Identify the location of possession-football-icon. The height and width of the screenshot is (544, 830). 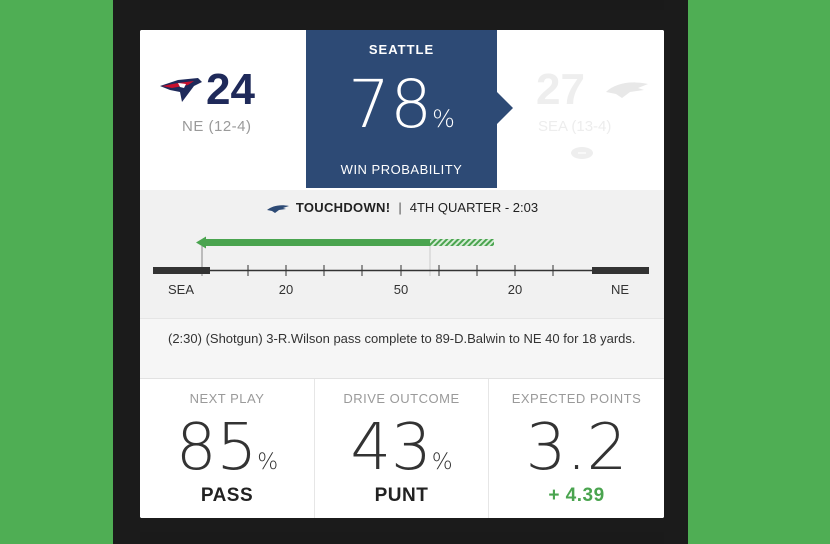
(582, 153).